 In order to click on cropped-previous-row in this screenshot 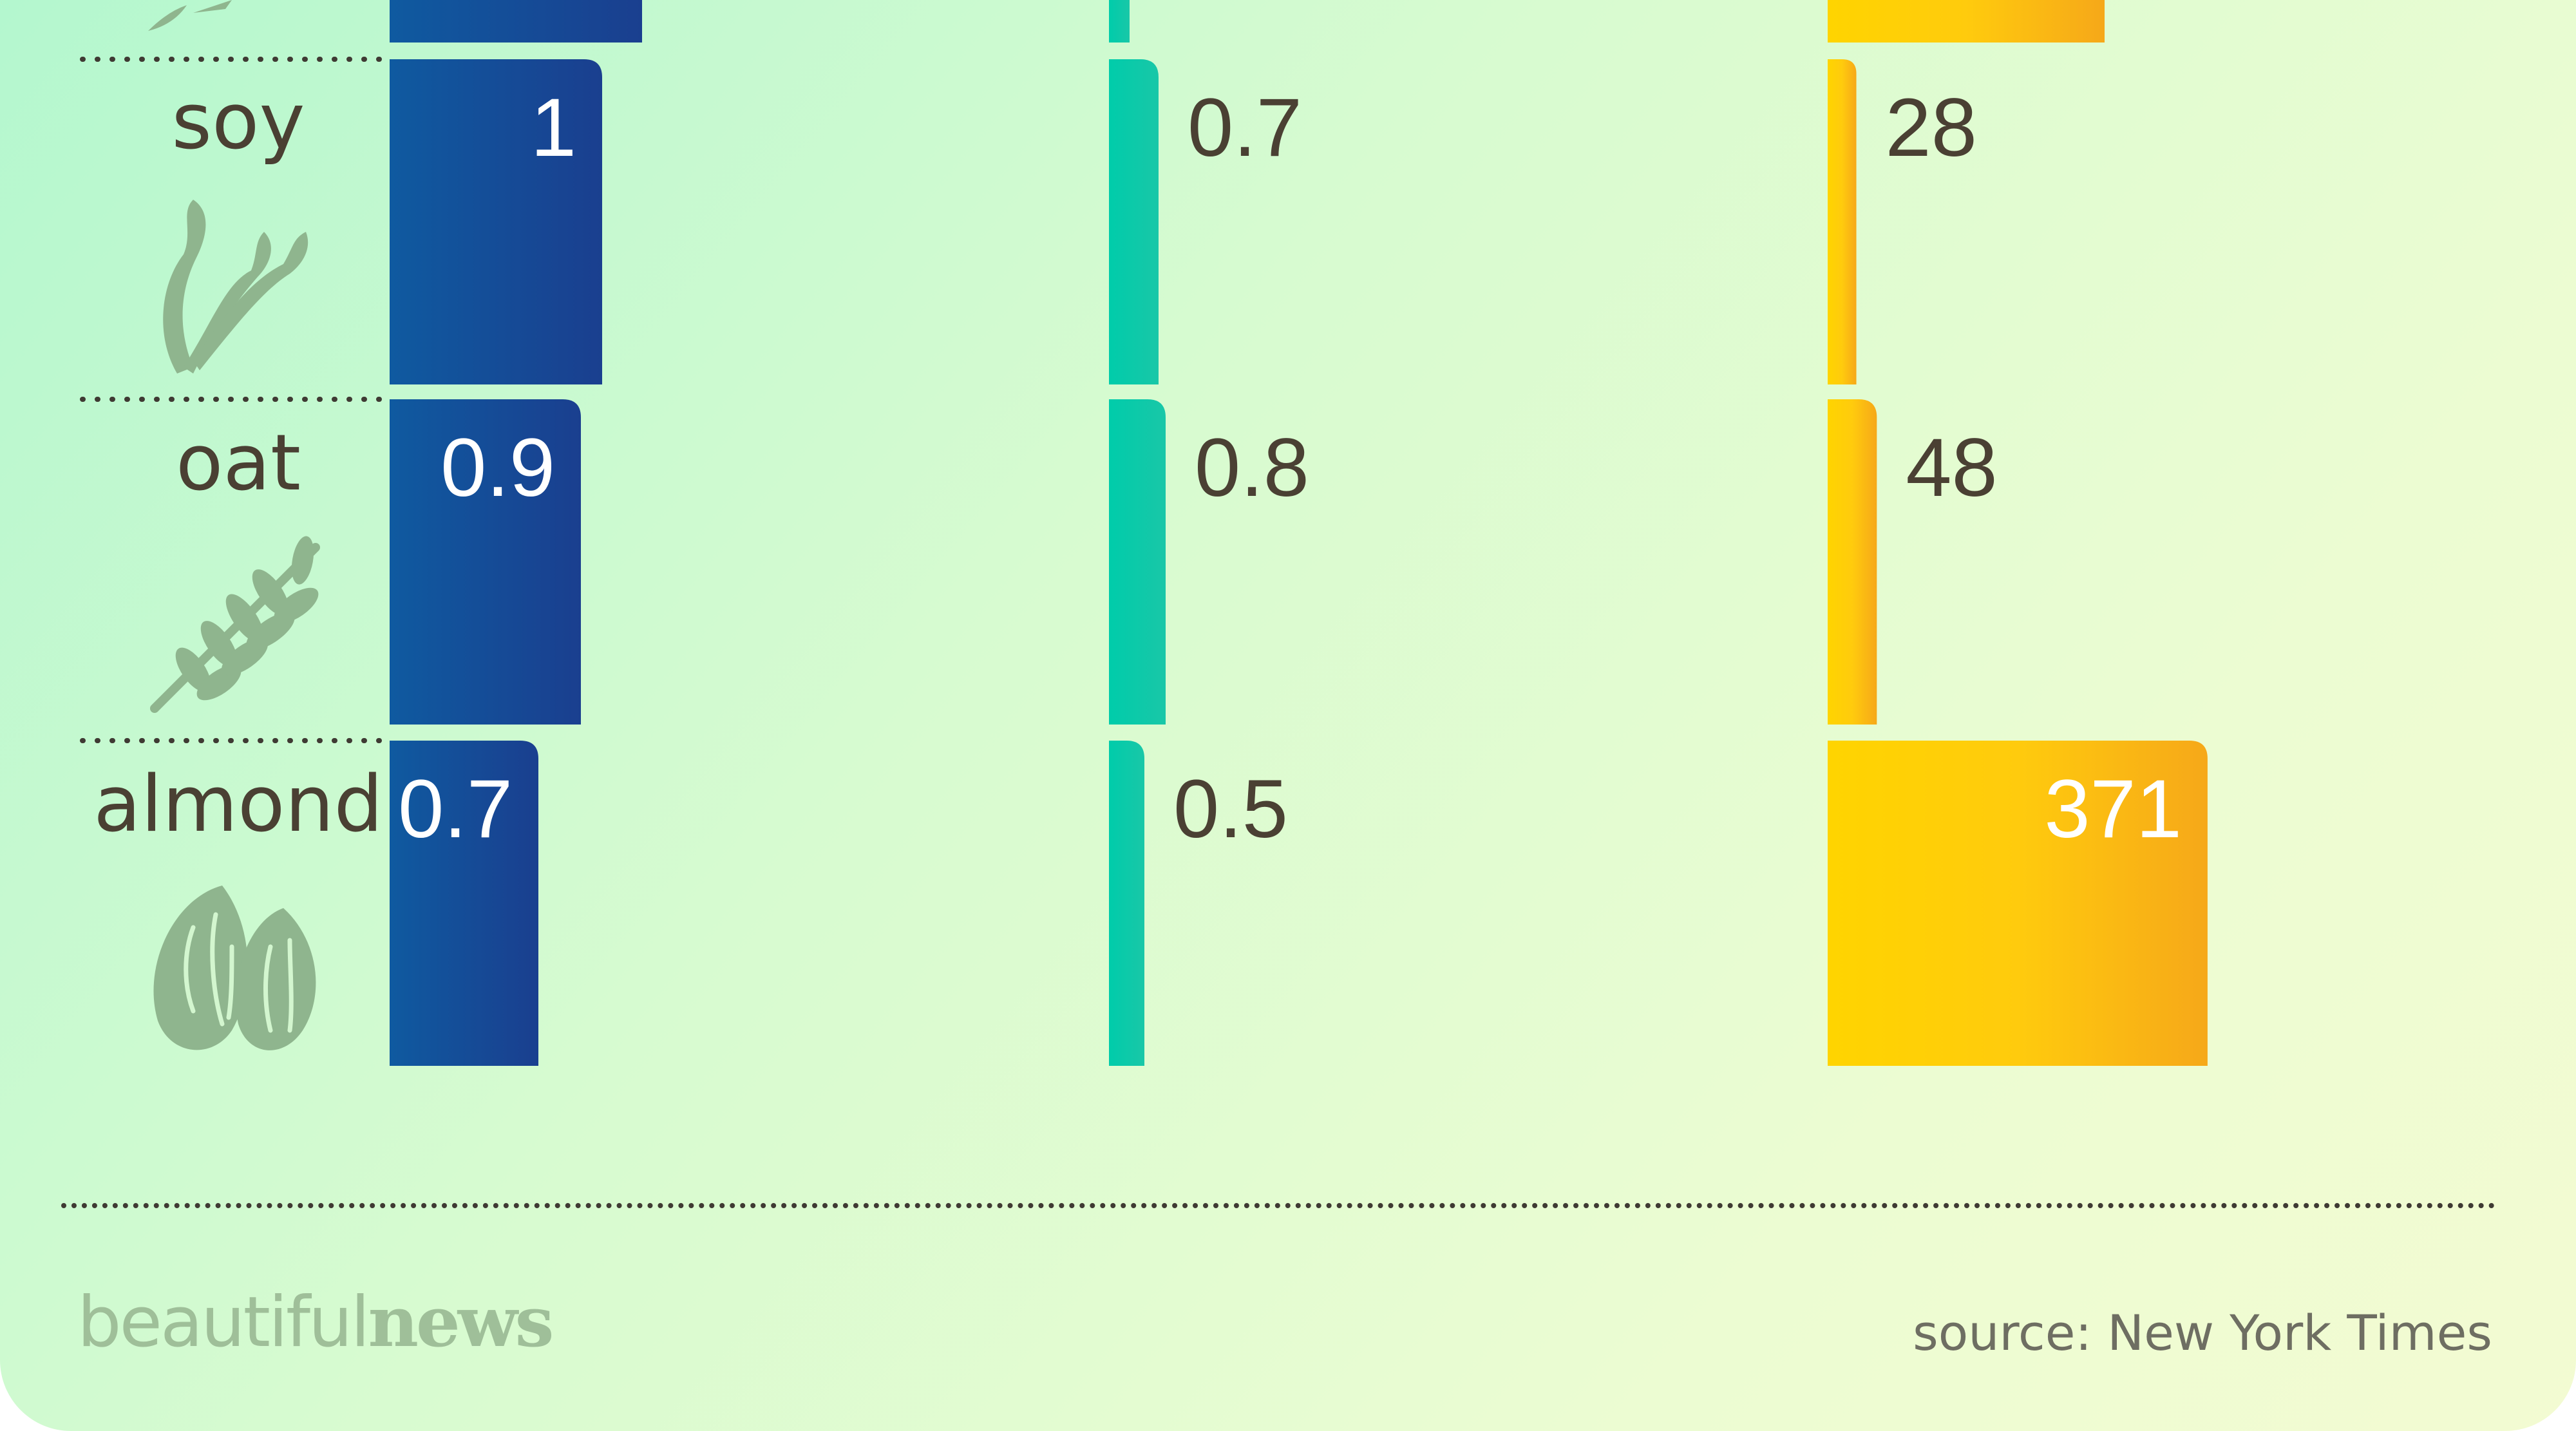, I will do `click(1126, 21)`.